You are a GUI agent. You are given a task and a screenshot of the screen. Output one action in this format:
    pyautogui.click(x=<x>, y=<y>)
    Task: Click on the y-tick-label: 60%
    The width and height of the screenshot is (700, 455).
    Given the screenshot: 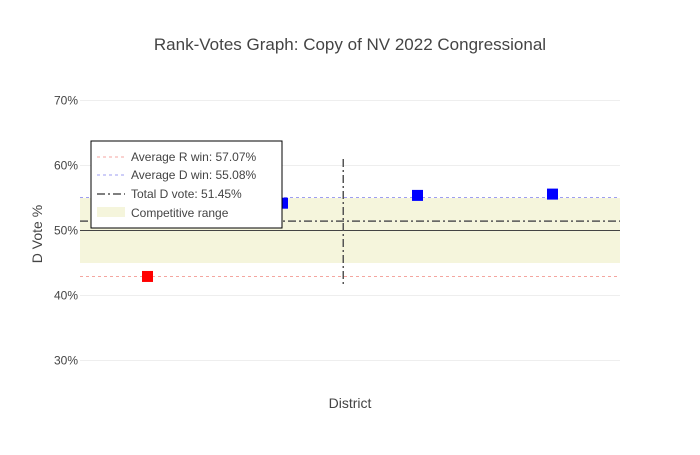 What is the action you would take?
    pyautogui.click(x=66, y=166)
    